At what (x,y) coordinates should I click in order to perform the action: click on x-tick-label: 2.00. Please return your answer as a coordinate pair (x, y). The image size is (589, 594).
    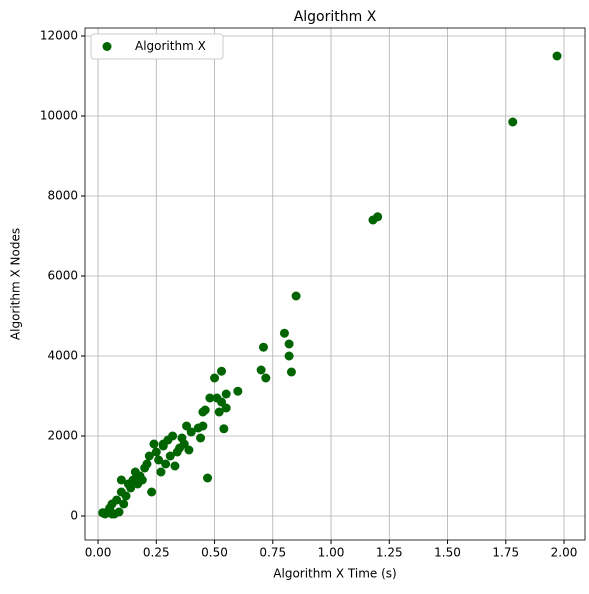
    Looking at the image, I should click on (564, 553).